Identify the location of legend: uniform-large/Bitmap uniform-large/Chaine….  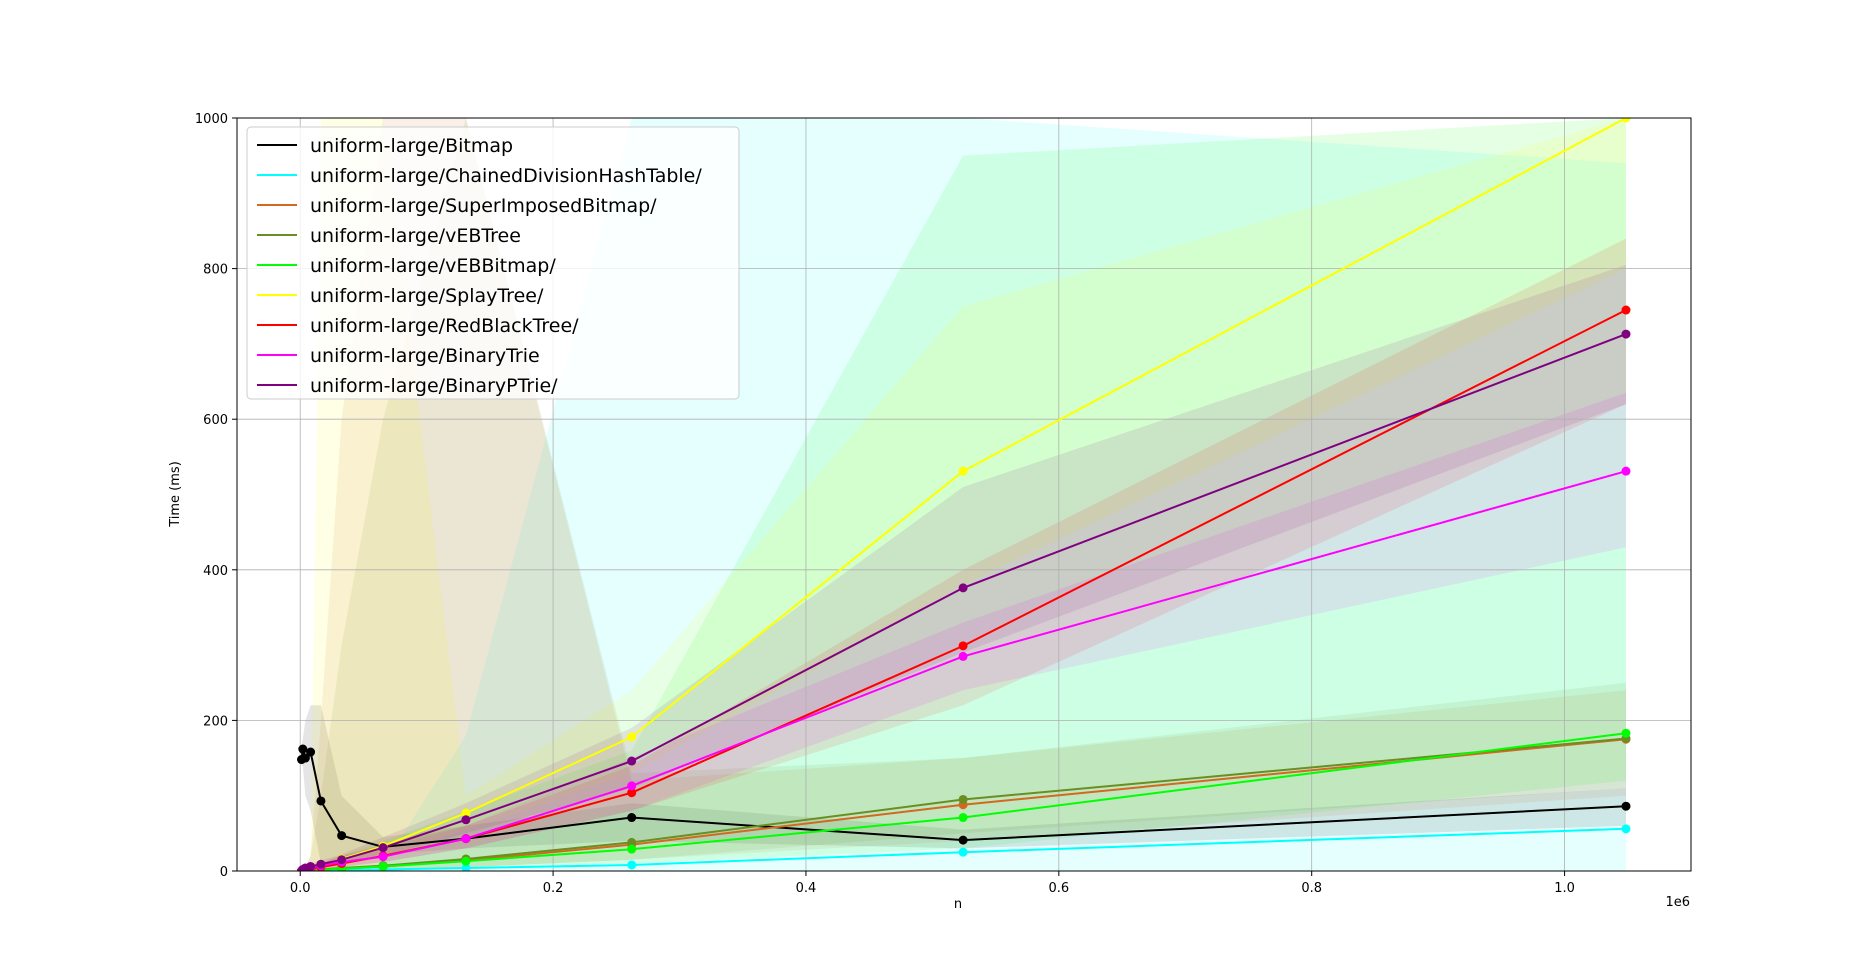
(493, 263).